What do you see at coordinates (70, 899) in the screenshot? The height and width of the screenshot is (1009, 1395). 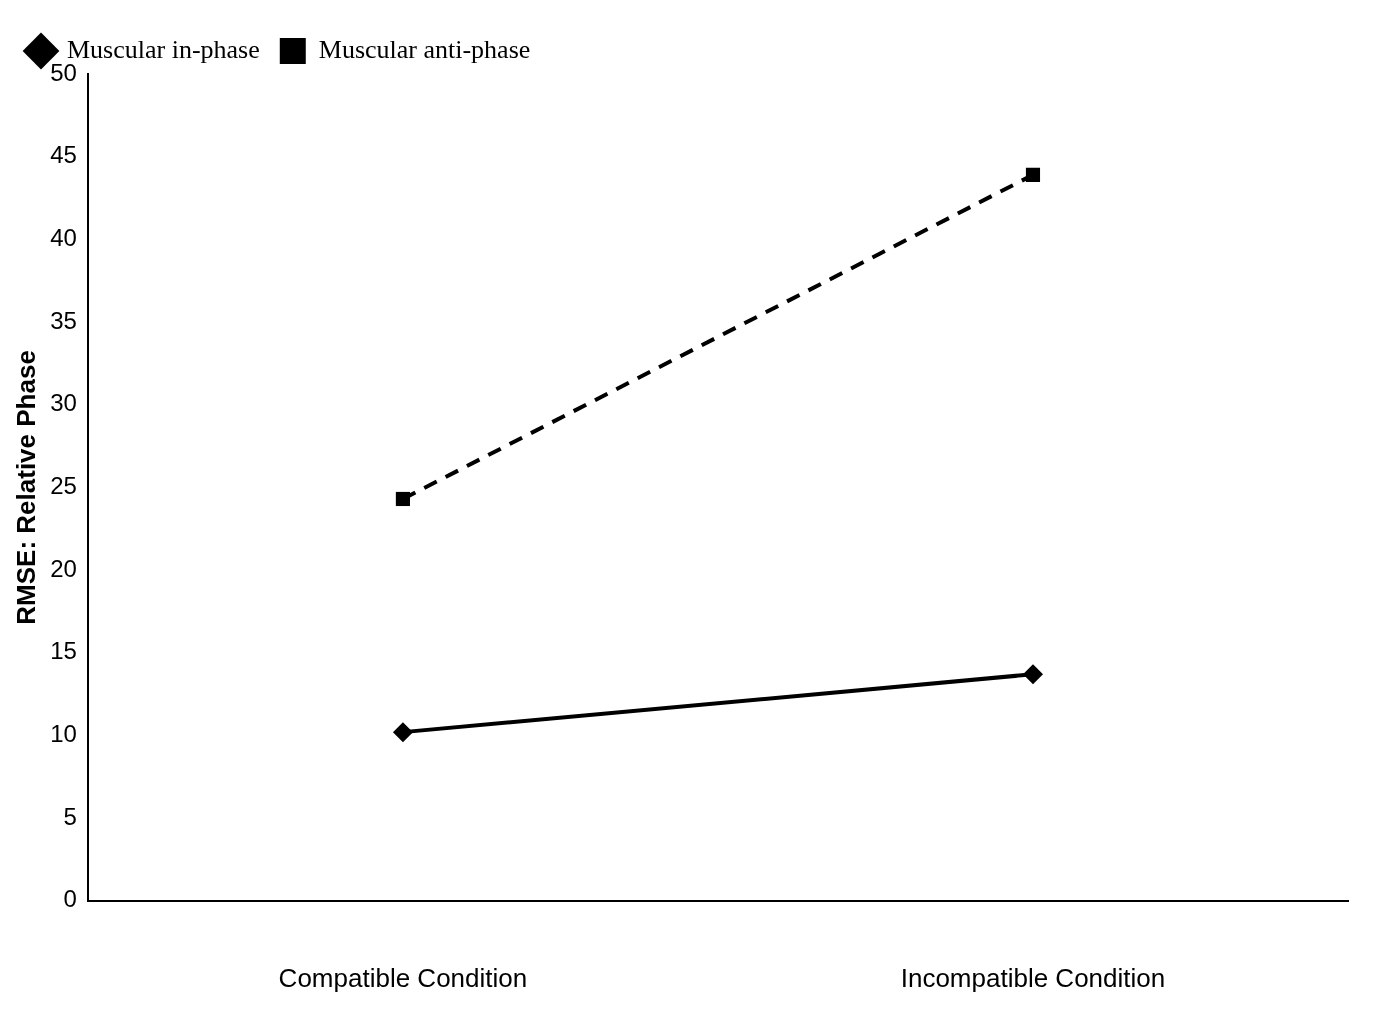 I see `y-tick-label: 0` at bounding box center [70, 899].